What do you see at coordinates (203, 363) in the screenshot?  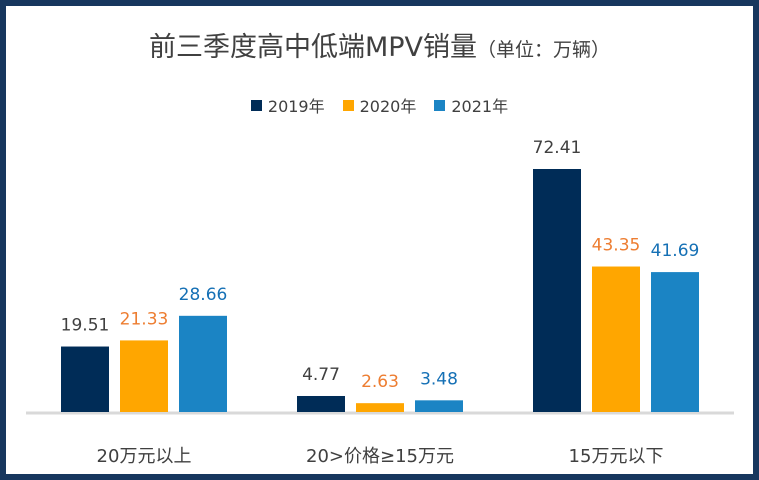 I see `bar-2021年-20万元以上` at bounding box center [203, 363].